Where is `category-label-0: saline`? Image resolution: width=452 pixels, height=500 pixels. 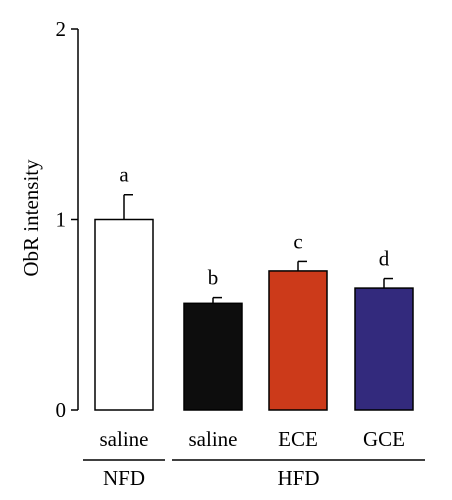 category-label-0: saline is located at coordinates (124, 439).